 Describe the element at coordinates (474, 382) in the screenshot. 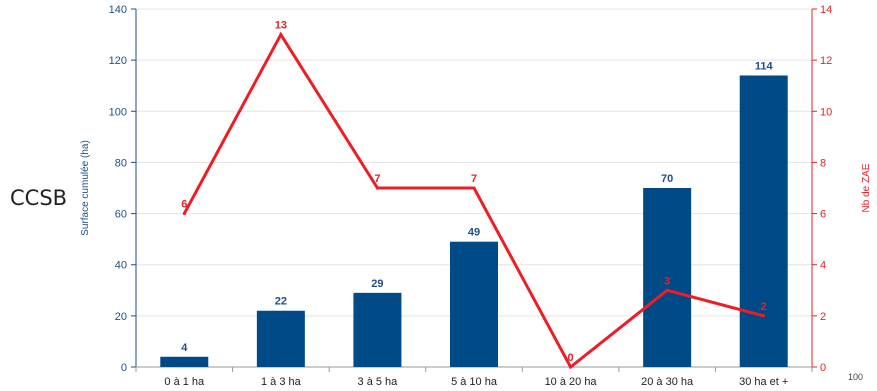

I see `x-tick-label-3: 5 à 10 ha` at that location.